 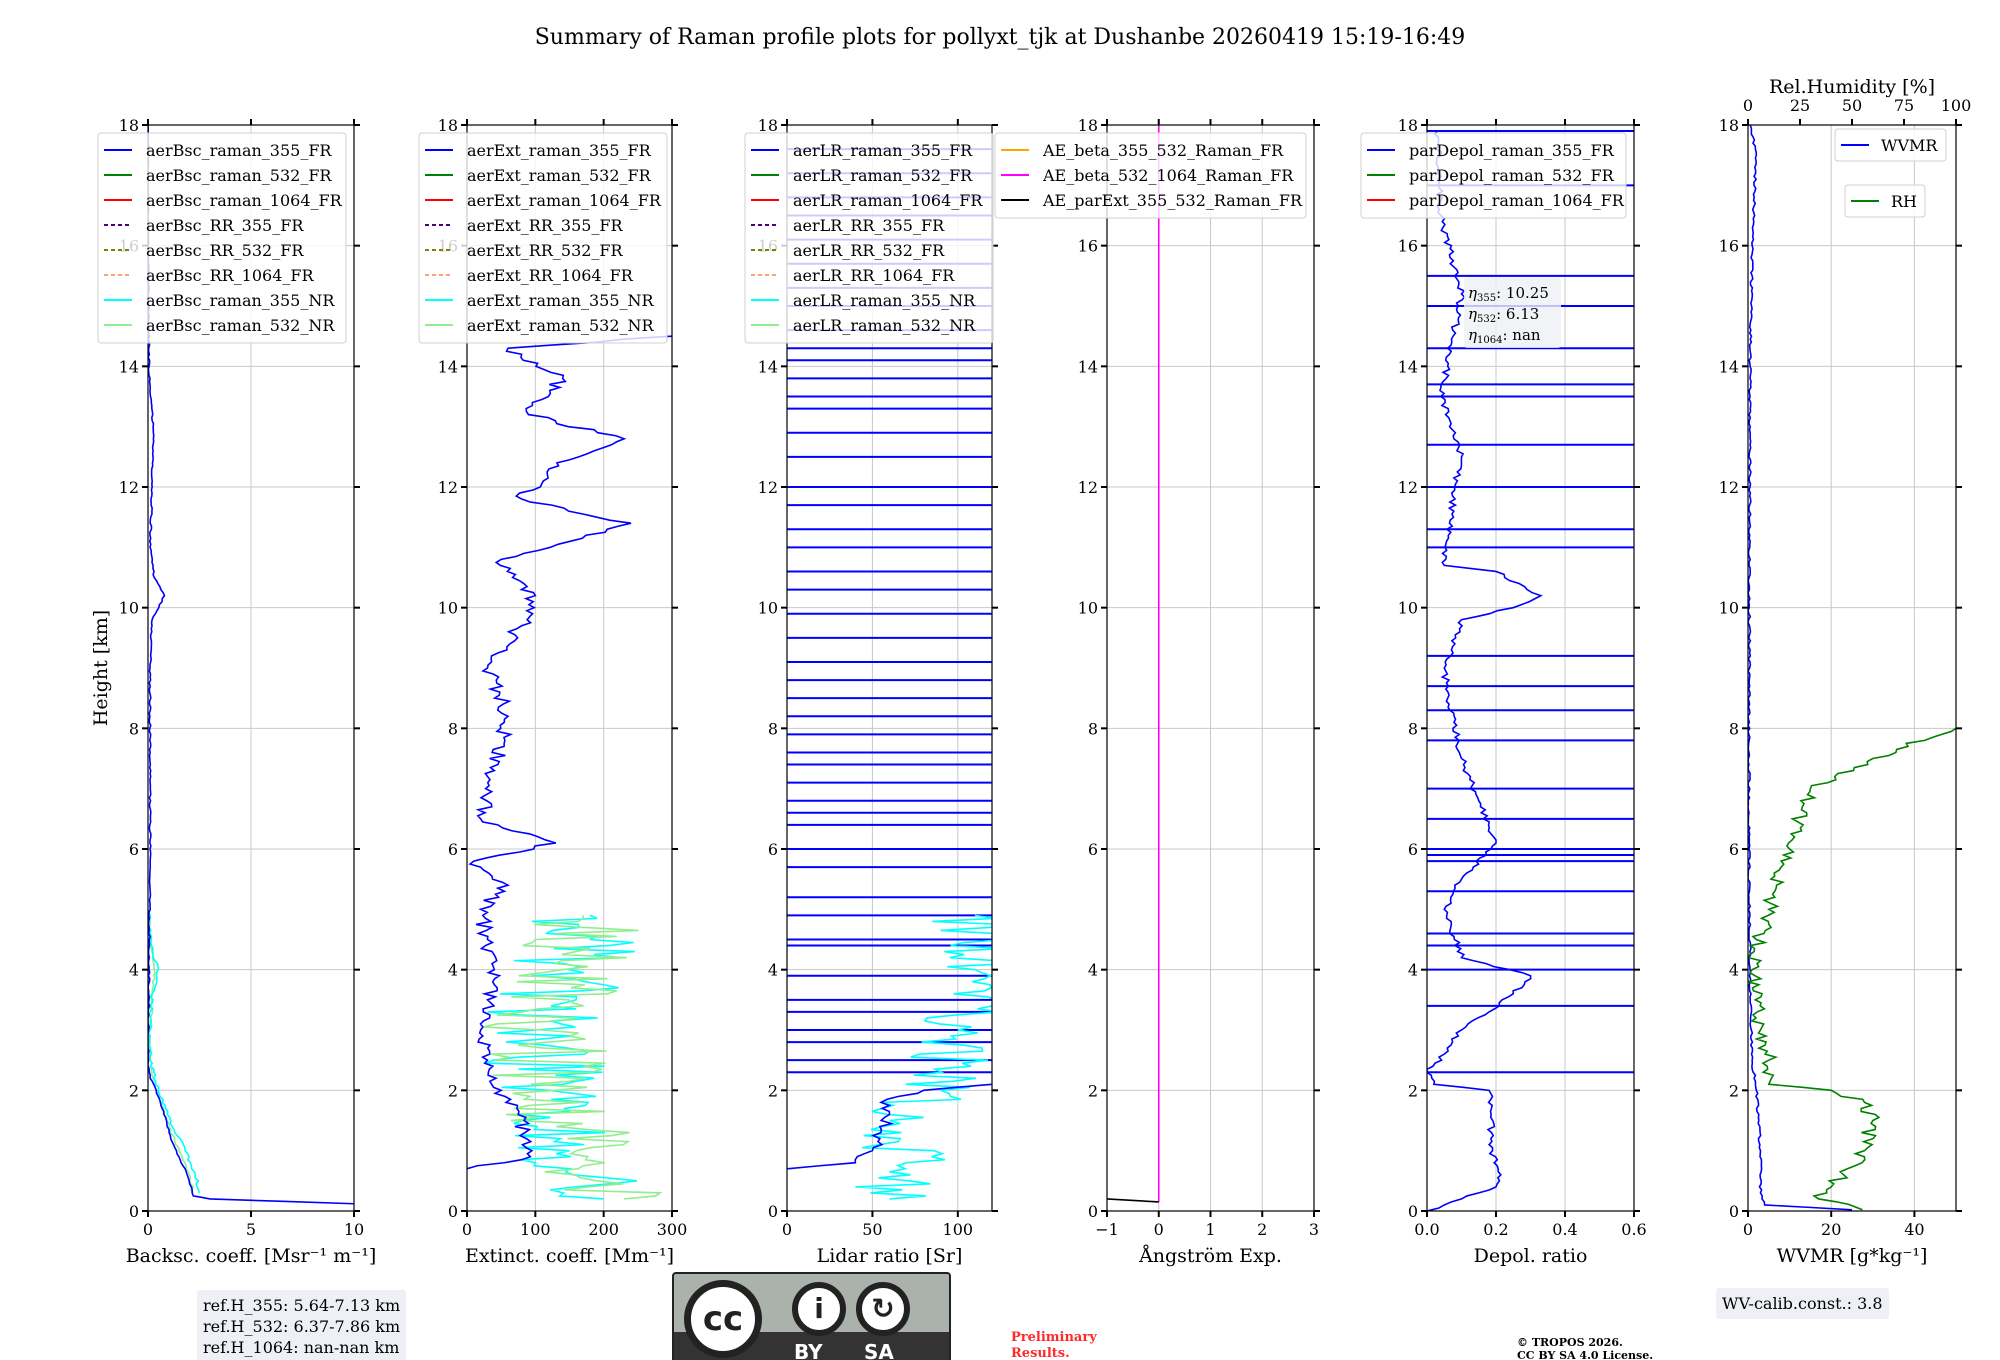 What do you see at coordinates (1054, 1345) in the screenshot?
I see `preliminary-note: Preliminary Results.` at bounding box center [1054, 1345].